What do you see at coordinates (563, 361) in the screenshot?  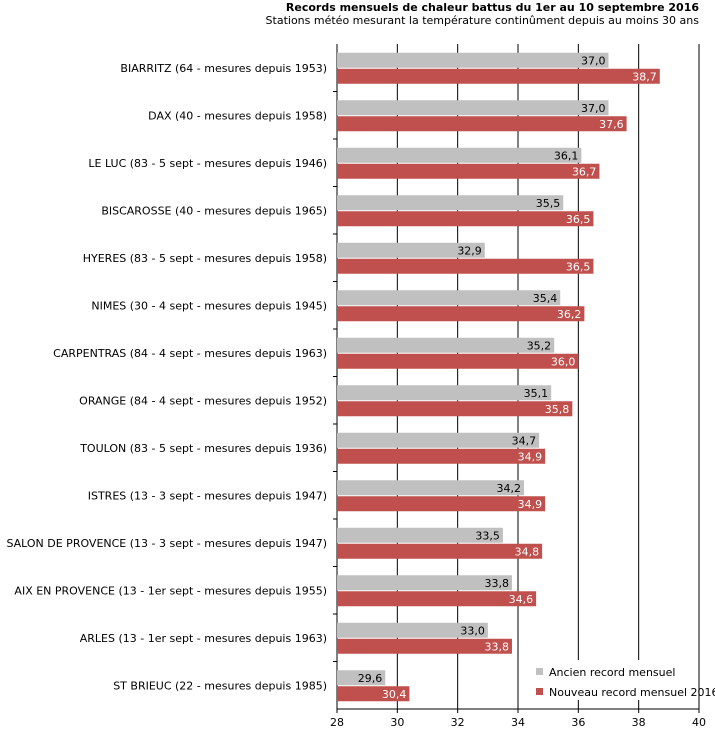 I see `bar-label-new-record: 36,0` at bounding box center [563, 361].